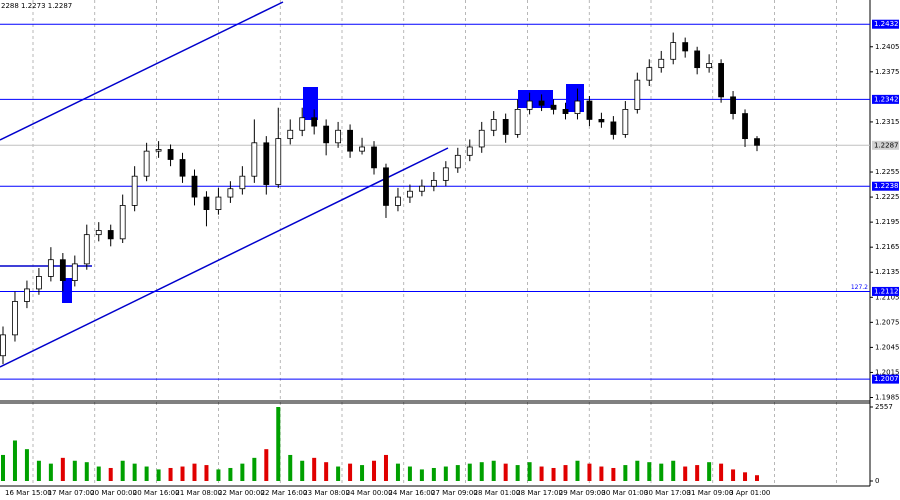 The height and width of the screenshot is (500, 900). I want to click on y-tick-label: 1.2225, so click(887, 197).